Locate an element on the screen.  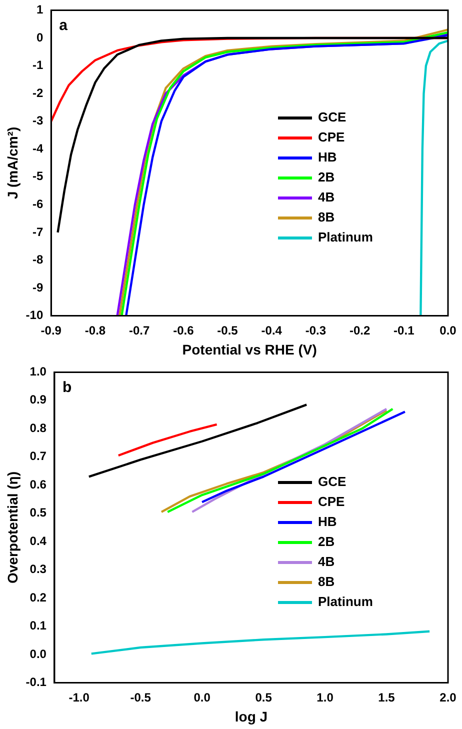
y-tick-label: 0.9 is located at coordinates (38, 399).